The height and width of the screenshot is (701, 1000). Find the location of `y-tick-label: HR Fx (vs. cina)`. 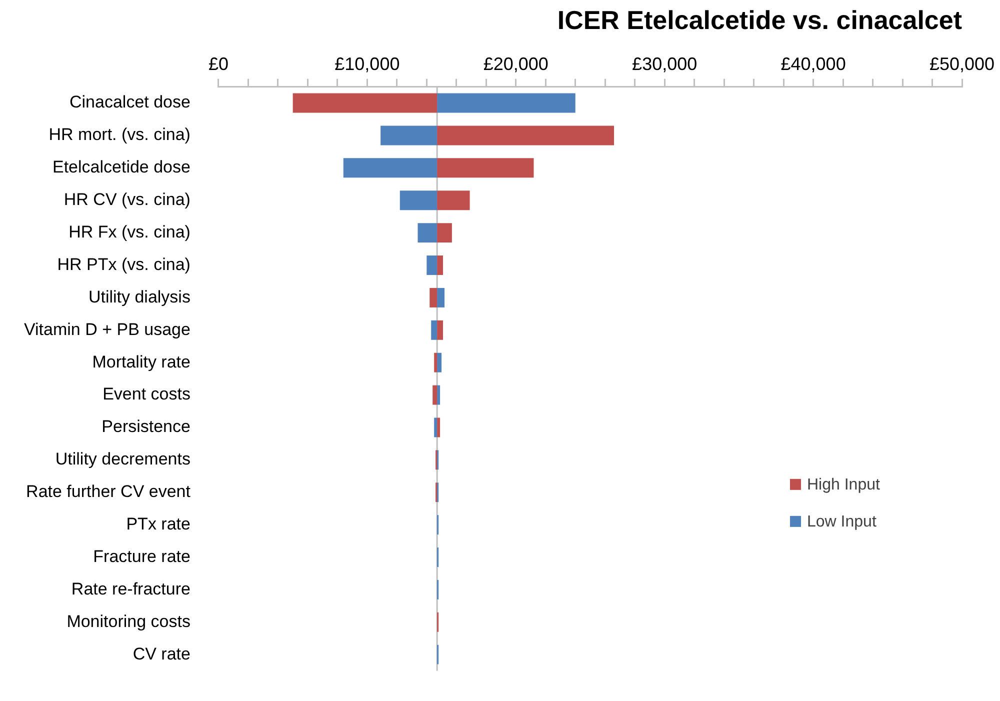

y-tick-label: HR Fx (vs. cina) is located at coordinates (129, 232).